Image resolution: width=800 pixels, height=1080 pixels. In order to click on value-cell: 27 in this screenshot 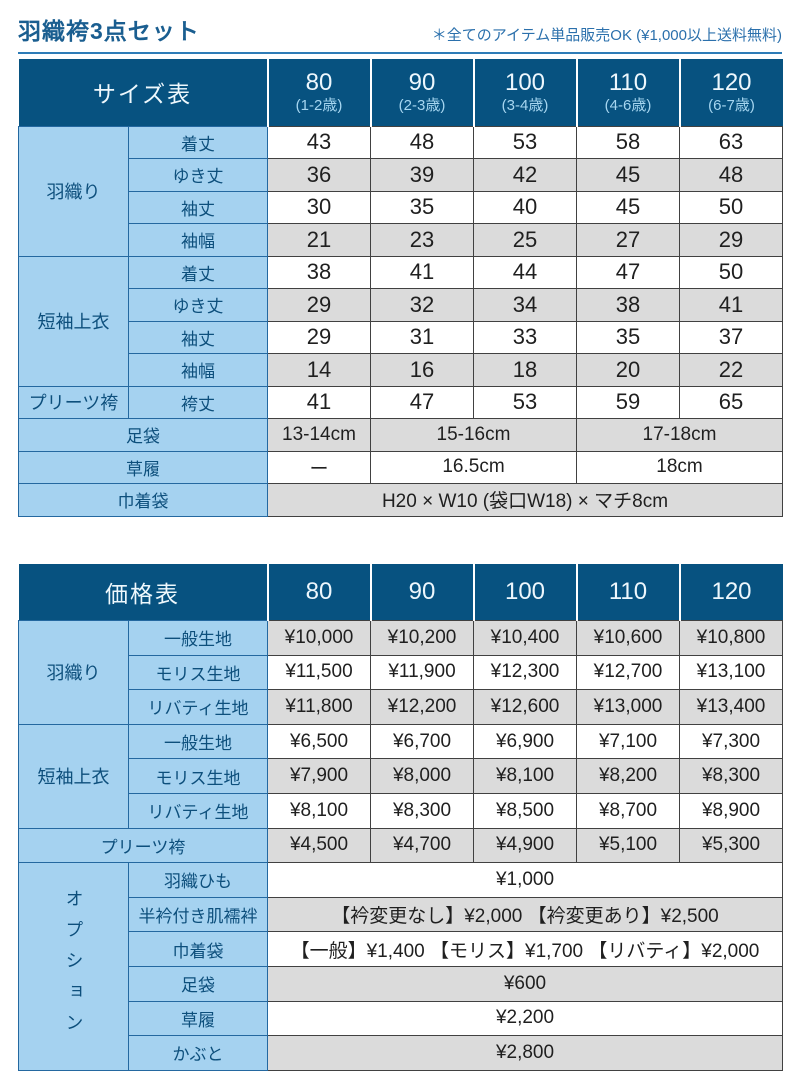, I will do `click(628, 240)`.